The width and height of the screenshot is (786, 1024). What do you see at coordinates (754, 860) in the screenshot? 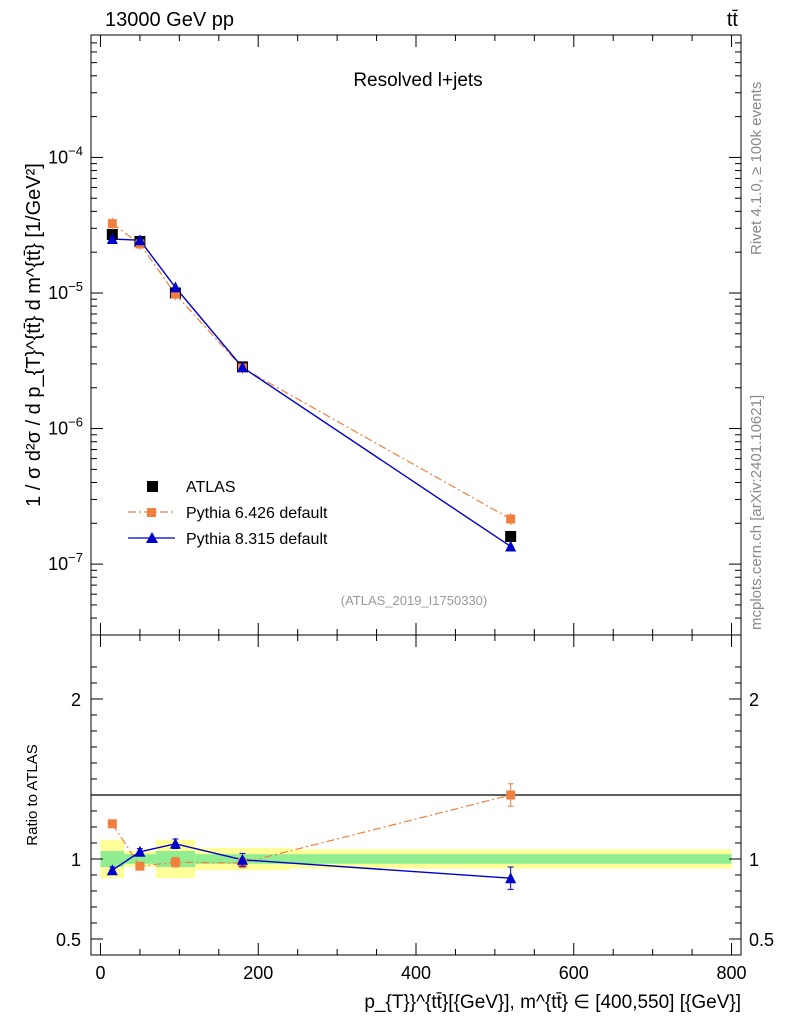
I see `ratio-y-tick-right-1: 1` at bounding box center [754, 860].